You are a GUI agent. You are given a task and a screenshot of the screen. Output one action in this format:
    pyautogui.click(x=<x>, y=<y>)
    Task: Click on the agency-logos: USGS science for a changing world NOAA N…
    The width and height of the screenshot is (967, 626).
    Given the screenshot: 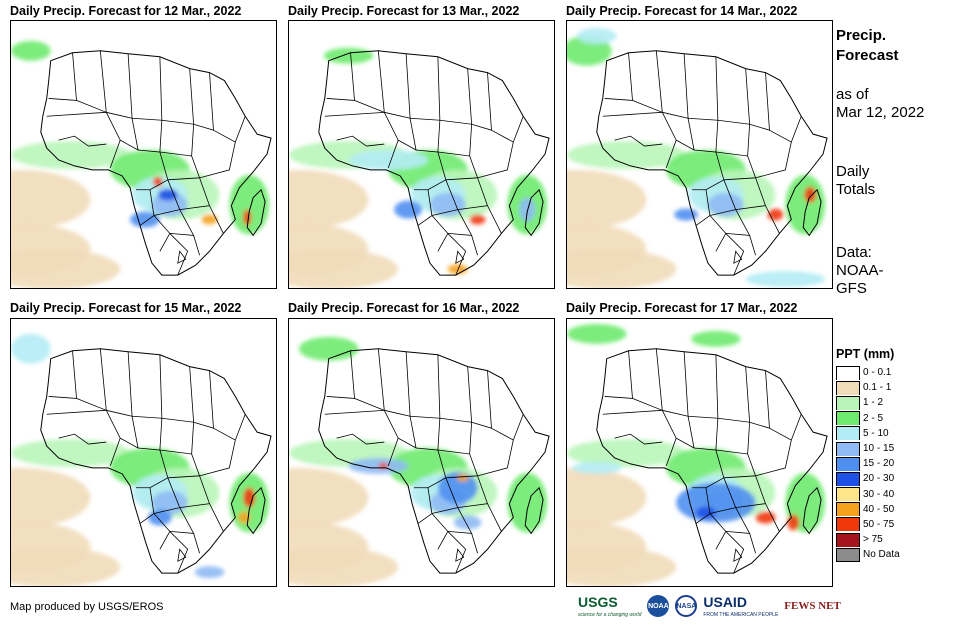 What is the action you would take?
    pyautogui.click(x=709, y=606)
    